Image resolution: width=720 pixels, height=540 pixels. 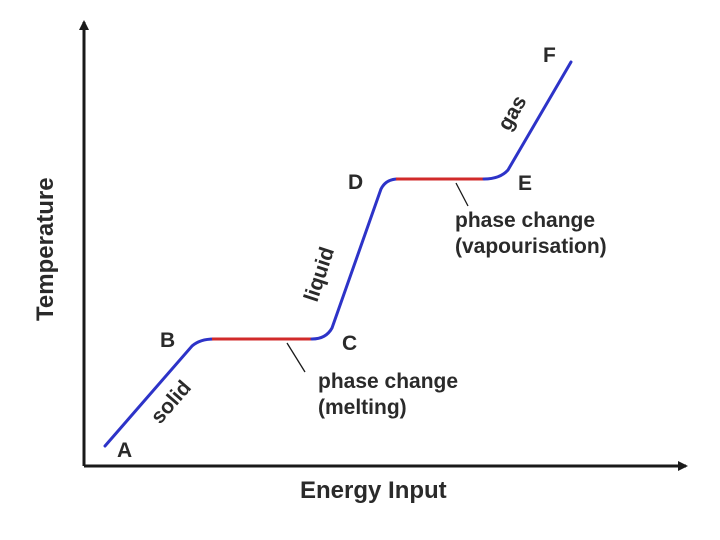 I want to click on liquid-heating-segment, so click(x=355, y=259).